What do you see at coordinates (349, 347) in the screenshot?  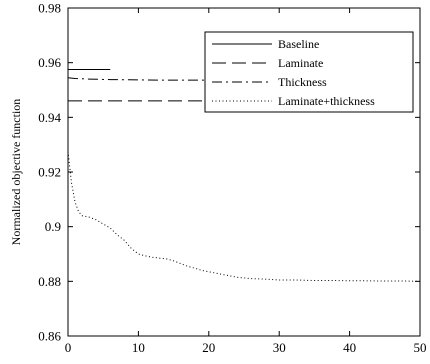 I see `x-tick-label: 40` at bounding box center [349, 347].